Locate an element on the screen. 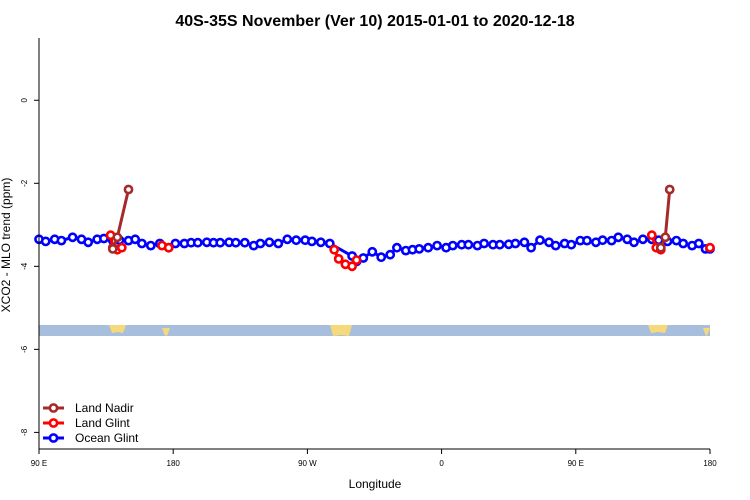  legend-item: Ocean Glint is located at coordinates (91, 438).